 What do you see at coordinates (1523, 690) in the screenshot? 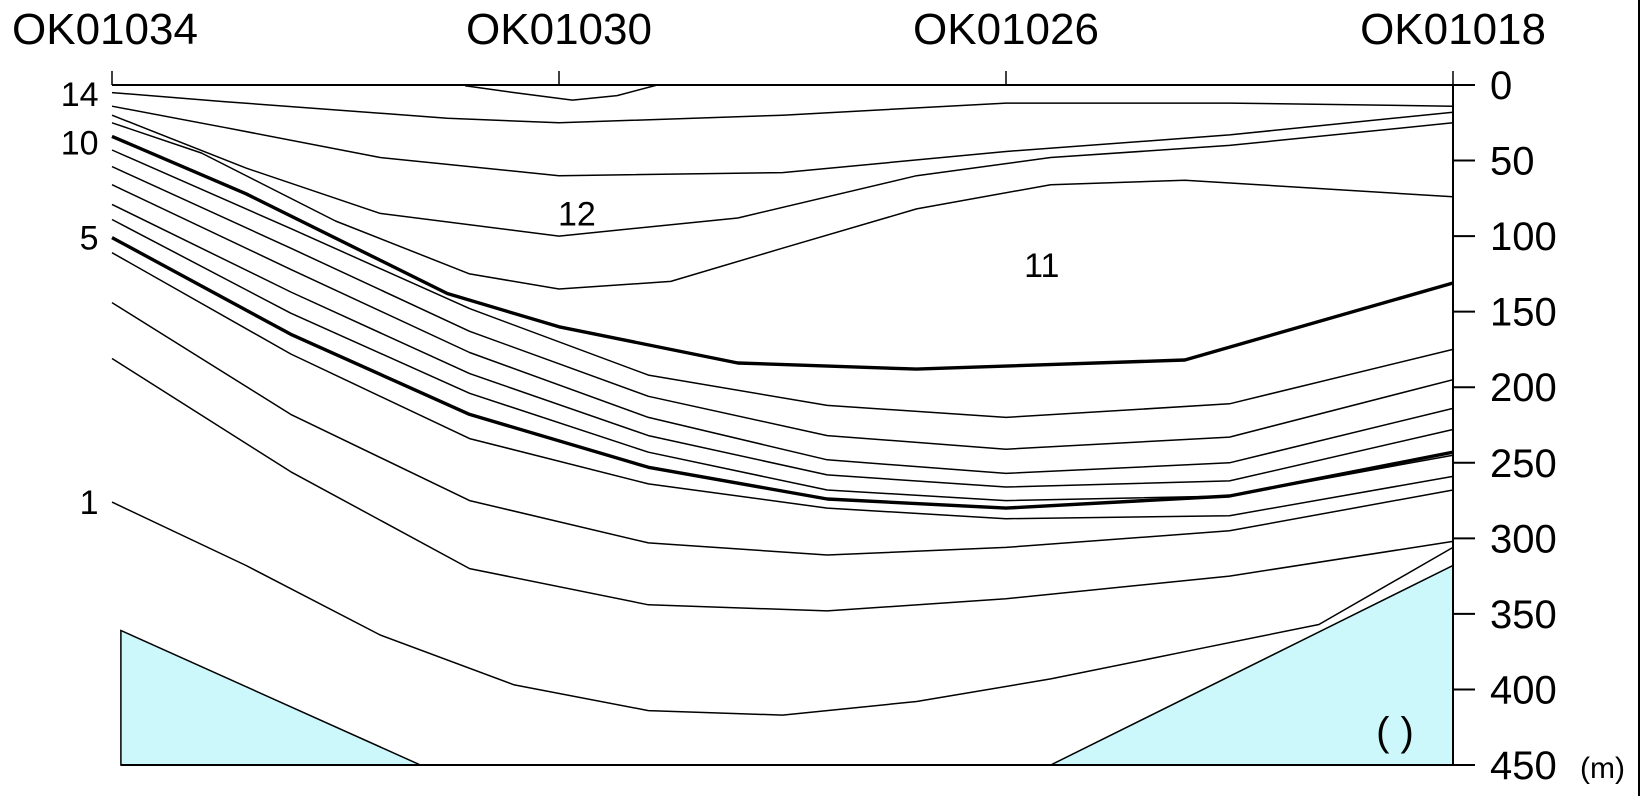
I see `y-tick-label-9: 400` at bounding box center [1523, 690].